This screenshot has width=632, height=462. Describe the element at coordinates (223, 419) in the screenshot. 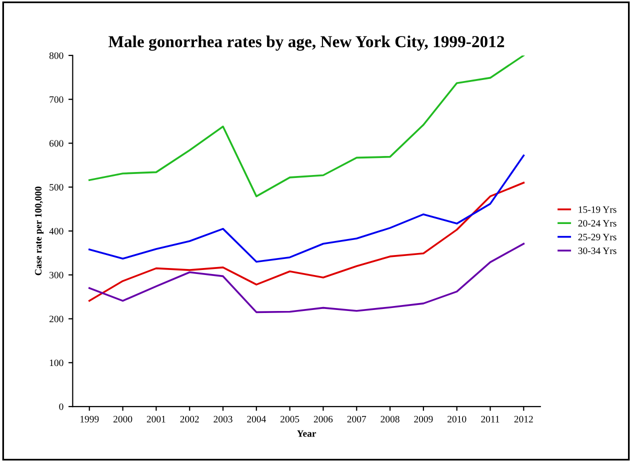

I see `x-tick-label: 2003` at that location.